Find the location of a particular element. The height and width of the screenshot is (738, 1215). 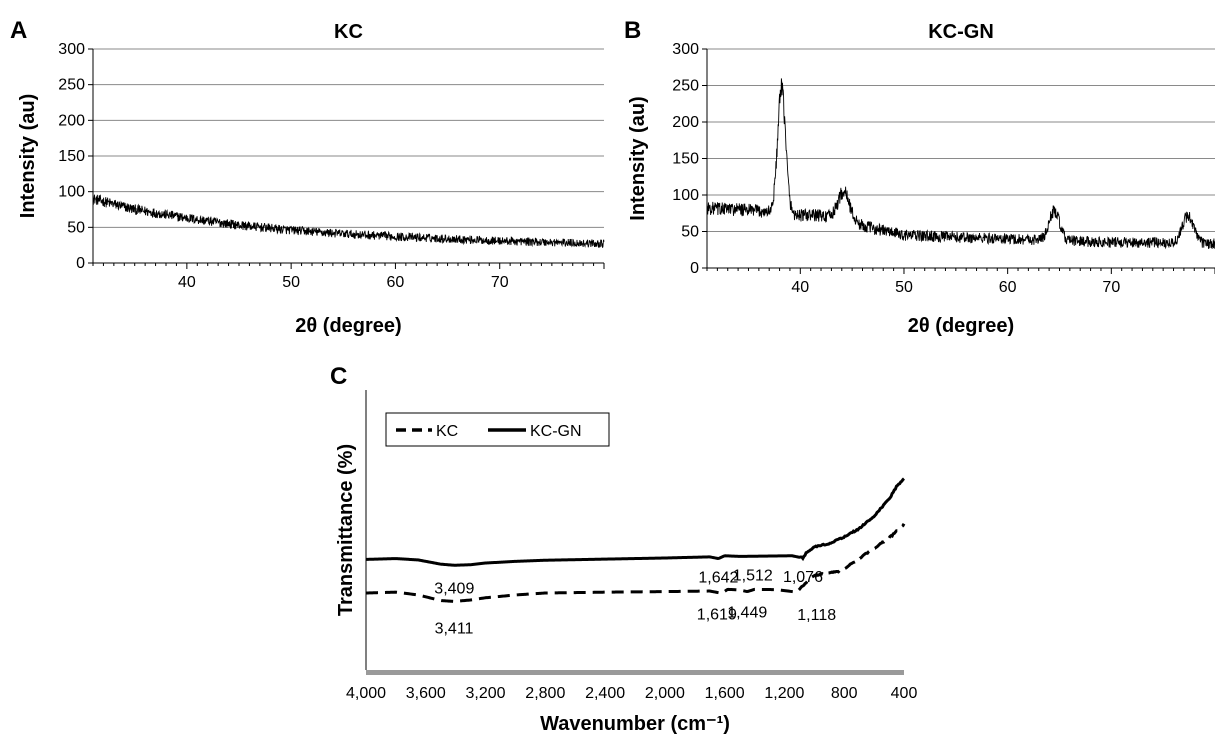

x-tick-label: 3,200 is located at coordinates (486, 693).